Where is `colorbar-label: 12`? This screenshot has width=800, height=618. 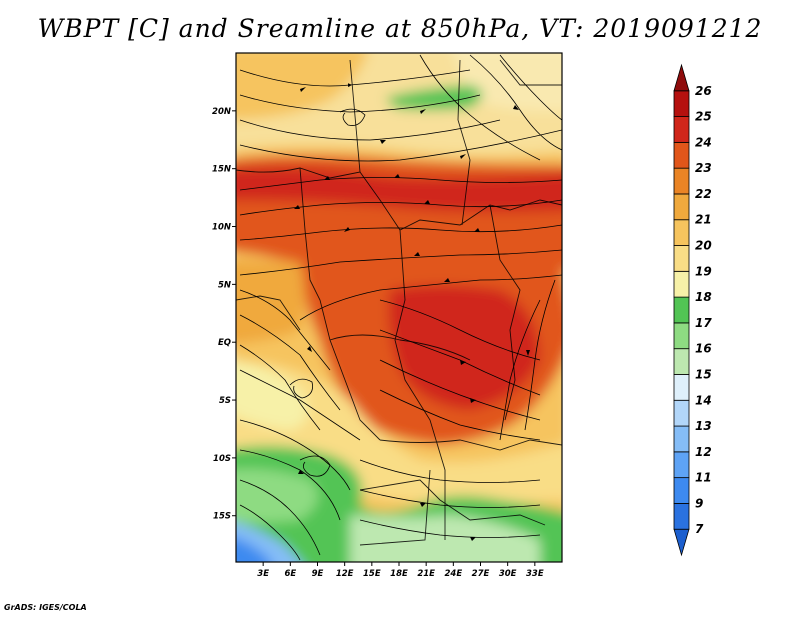
colorbar-label: 12 is located at coordinates (703, 452).